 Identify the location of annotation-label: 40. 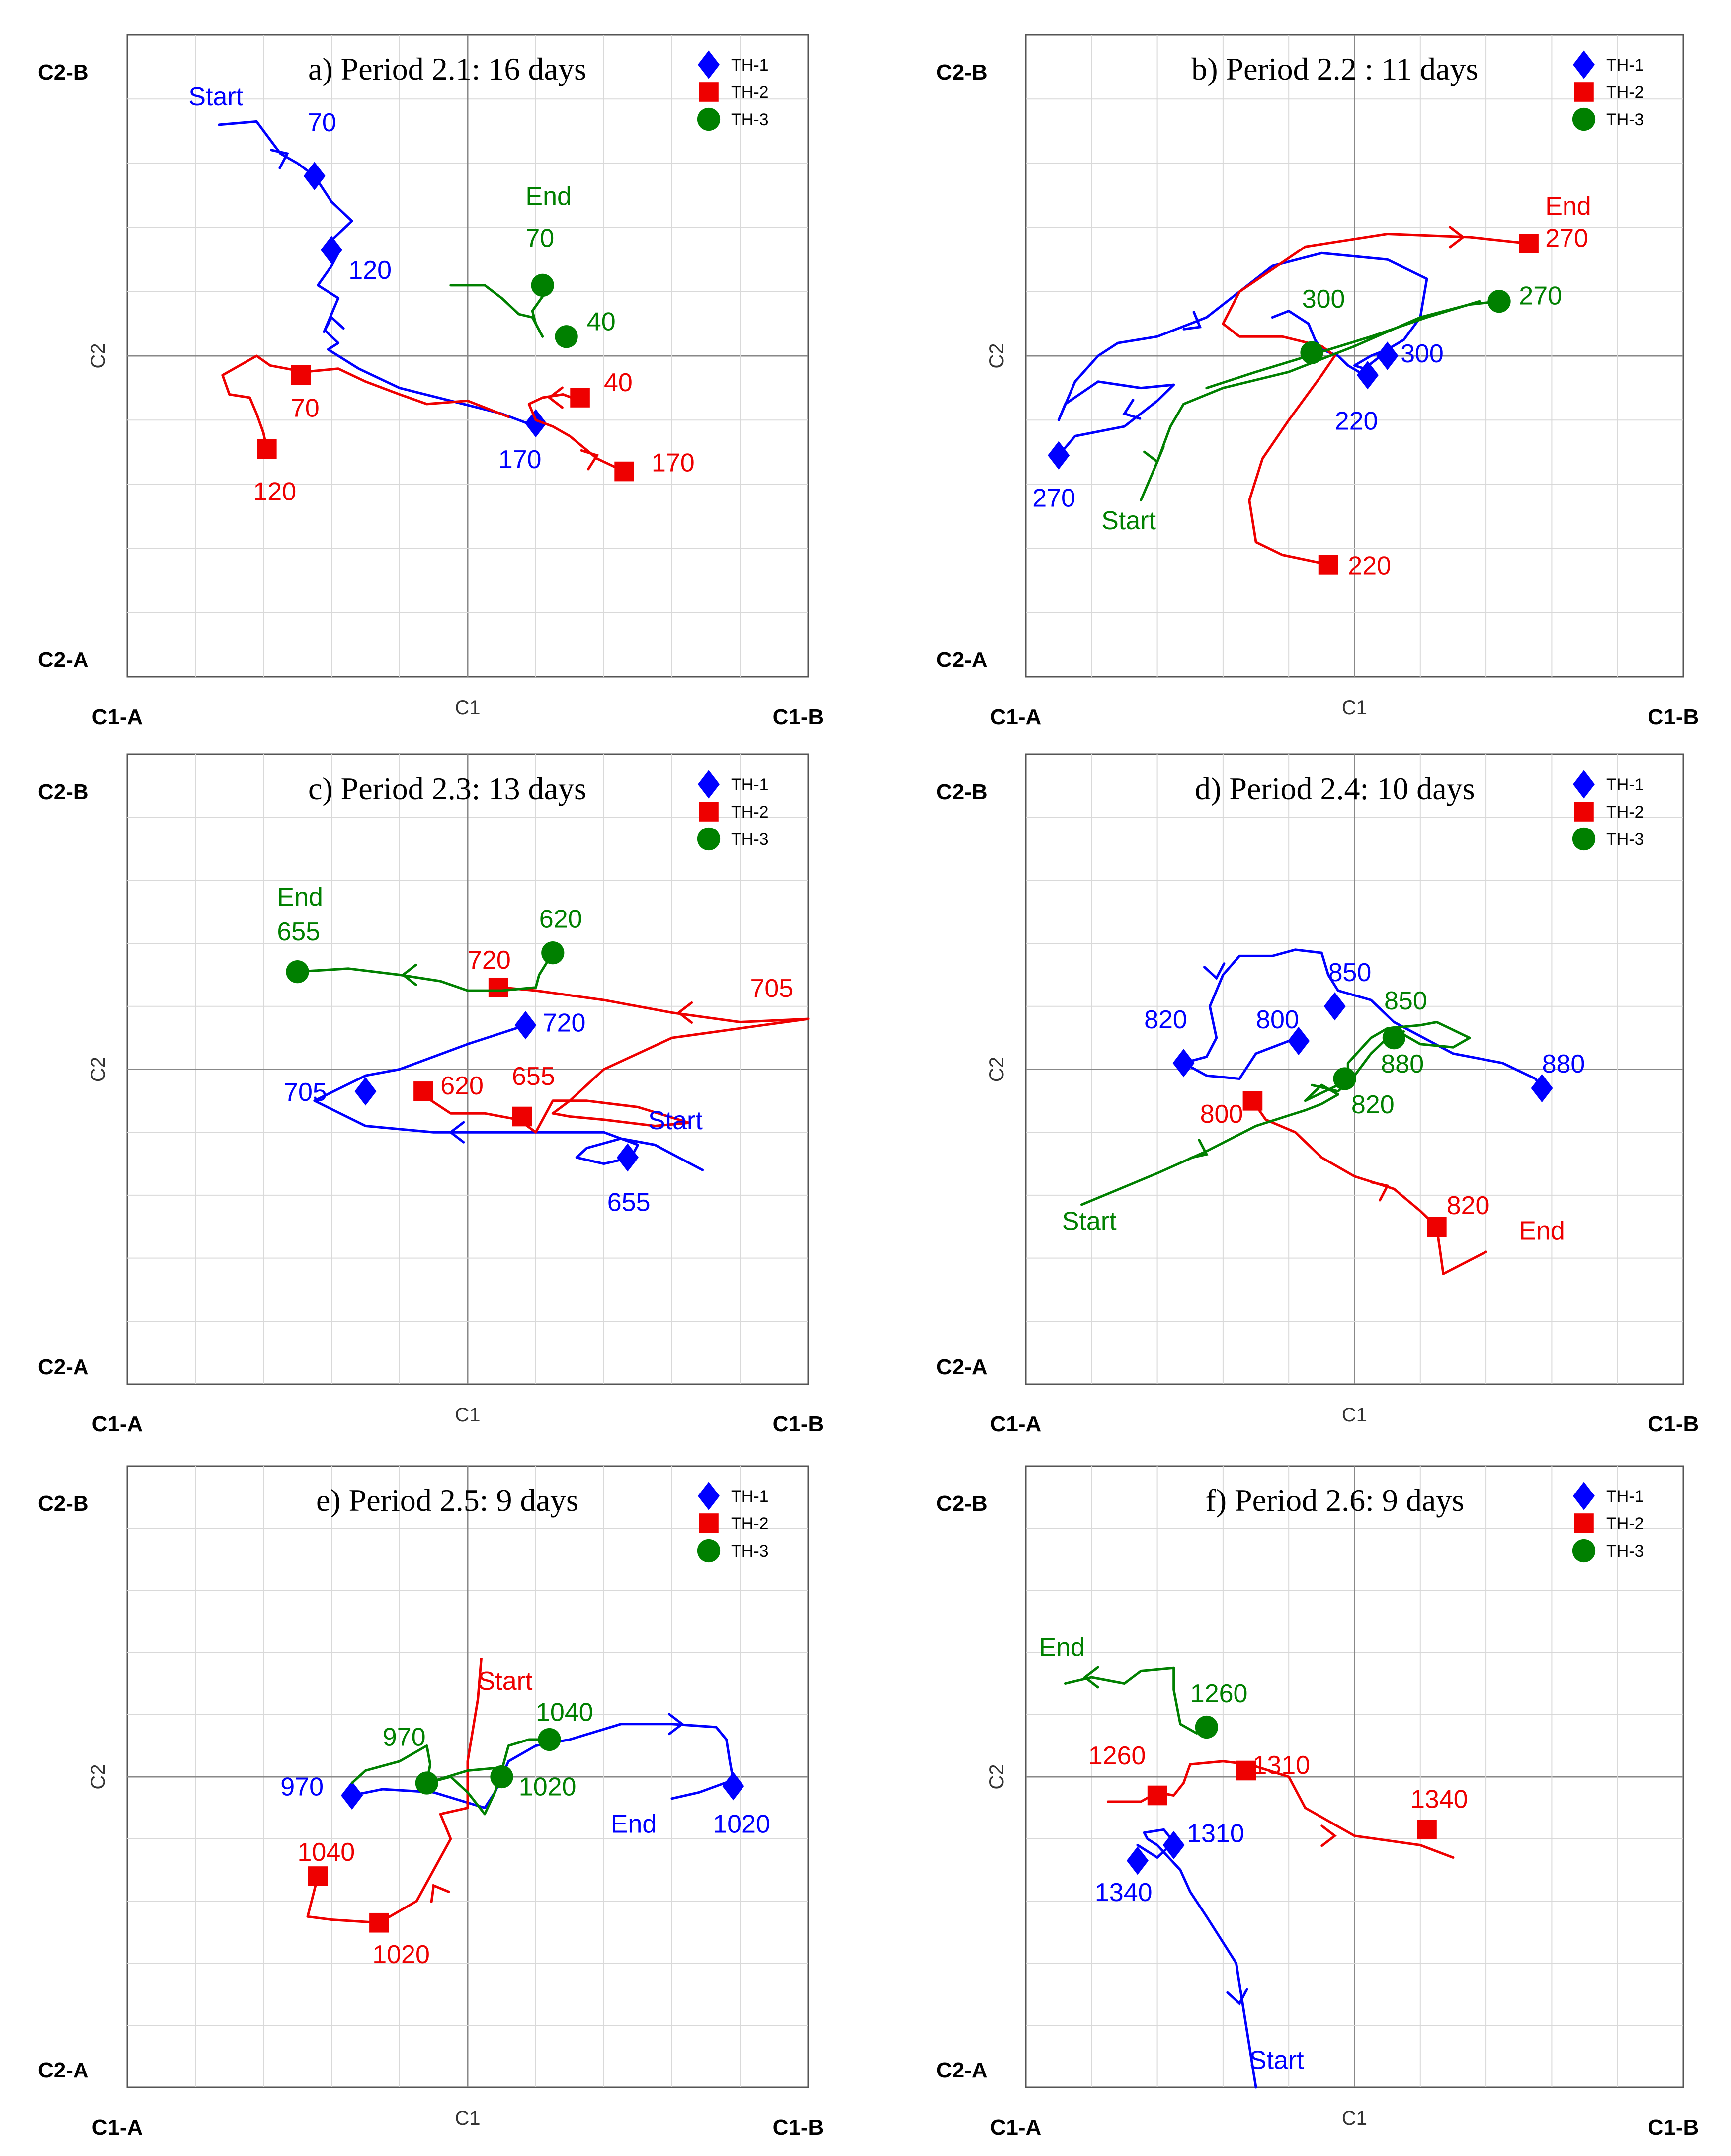
(618, 383).